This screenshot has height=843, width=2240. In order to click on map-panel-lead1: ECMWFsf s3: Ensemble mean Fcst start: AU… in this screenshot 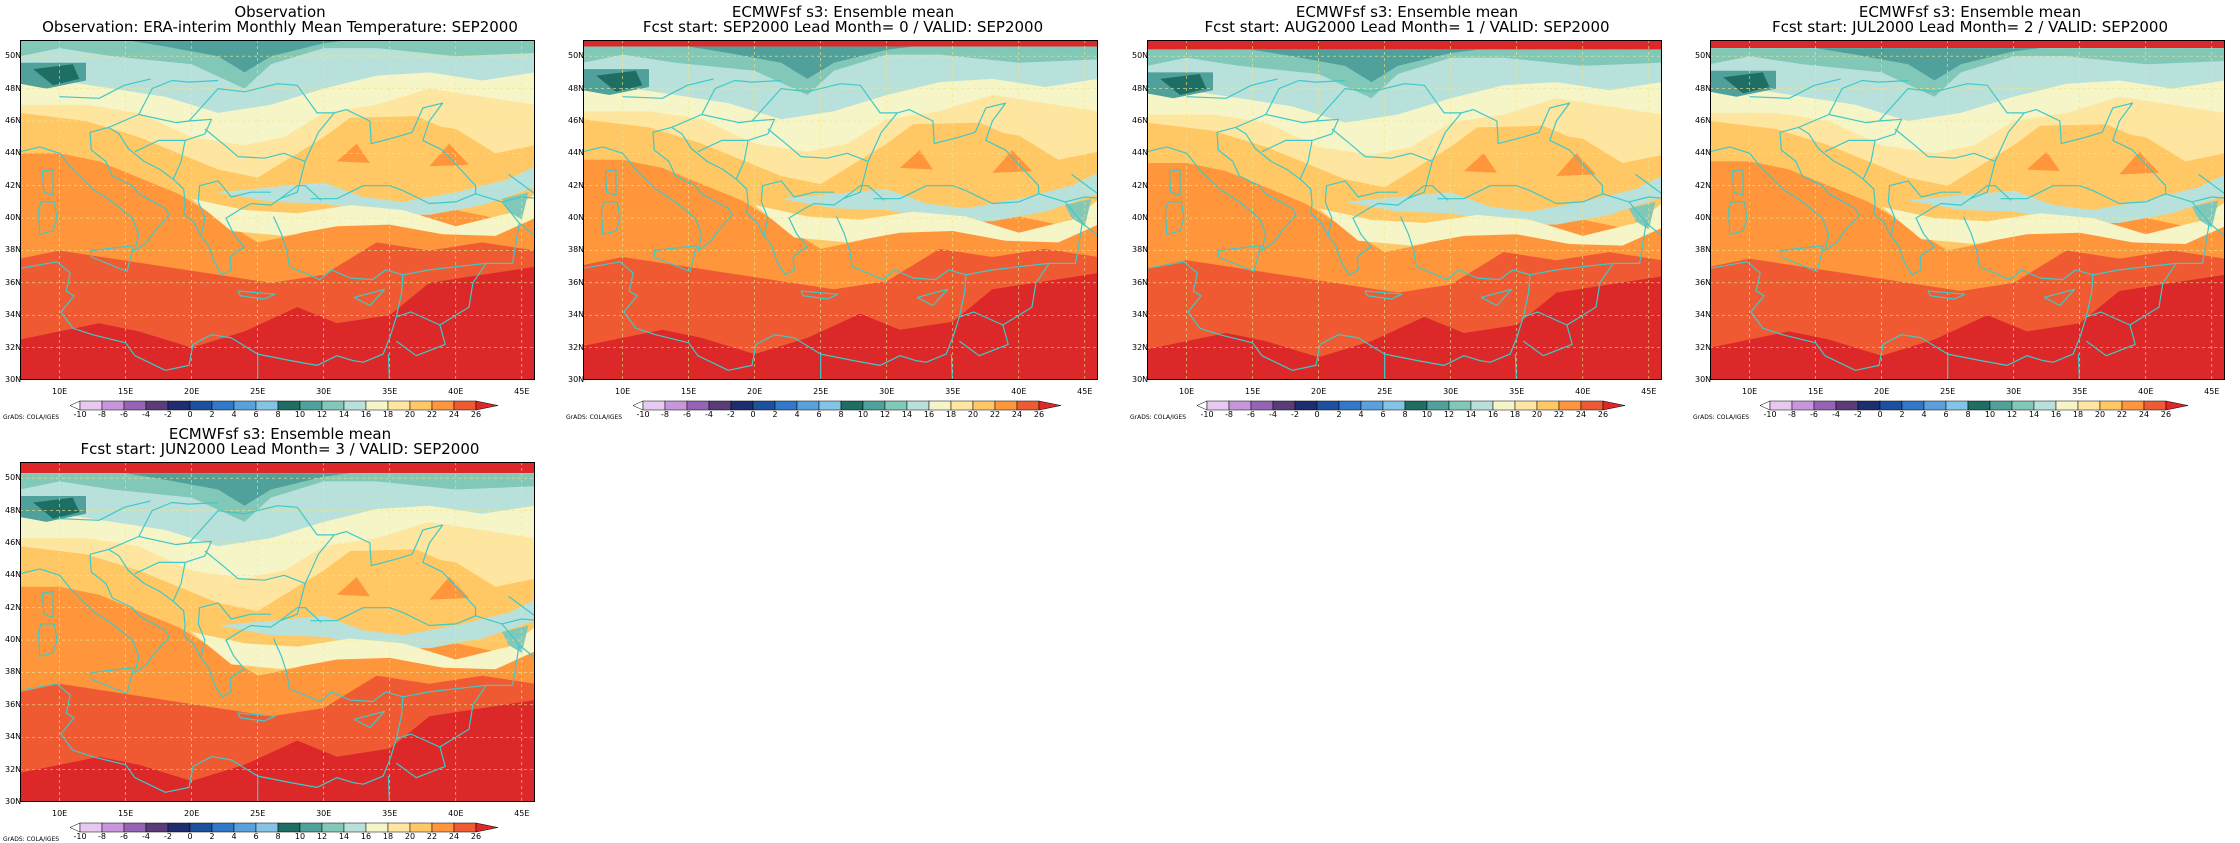, I will do `click(1407, 210)`.